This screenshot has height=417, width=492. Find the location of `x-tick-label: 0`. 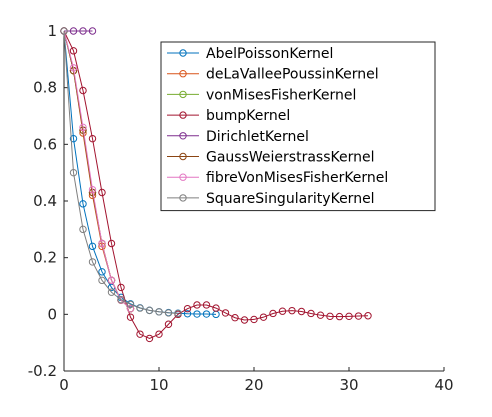

x-tick-label: 0 is located at coordinates (64, 385).